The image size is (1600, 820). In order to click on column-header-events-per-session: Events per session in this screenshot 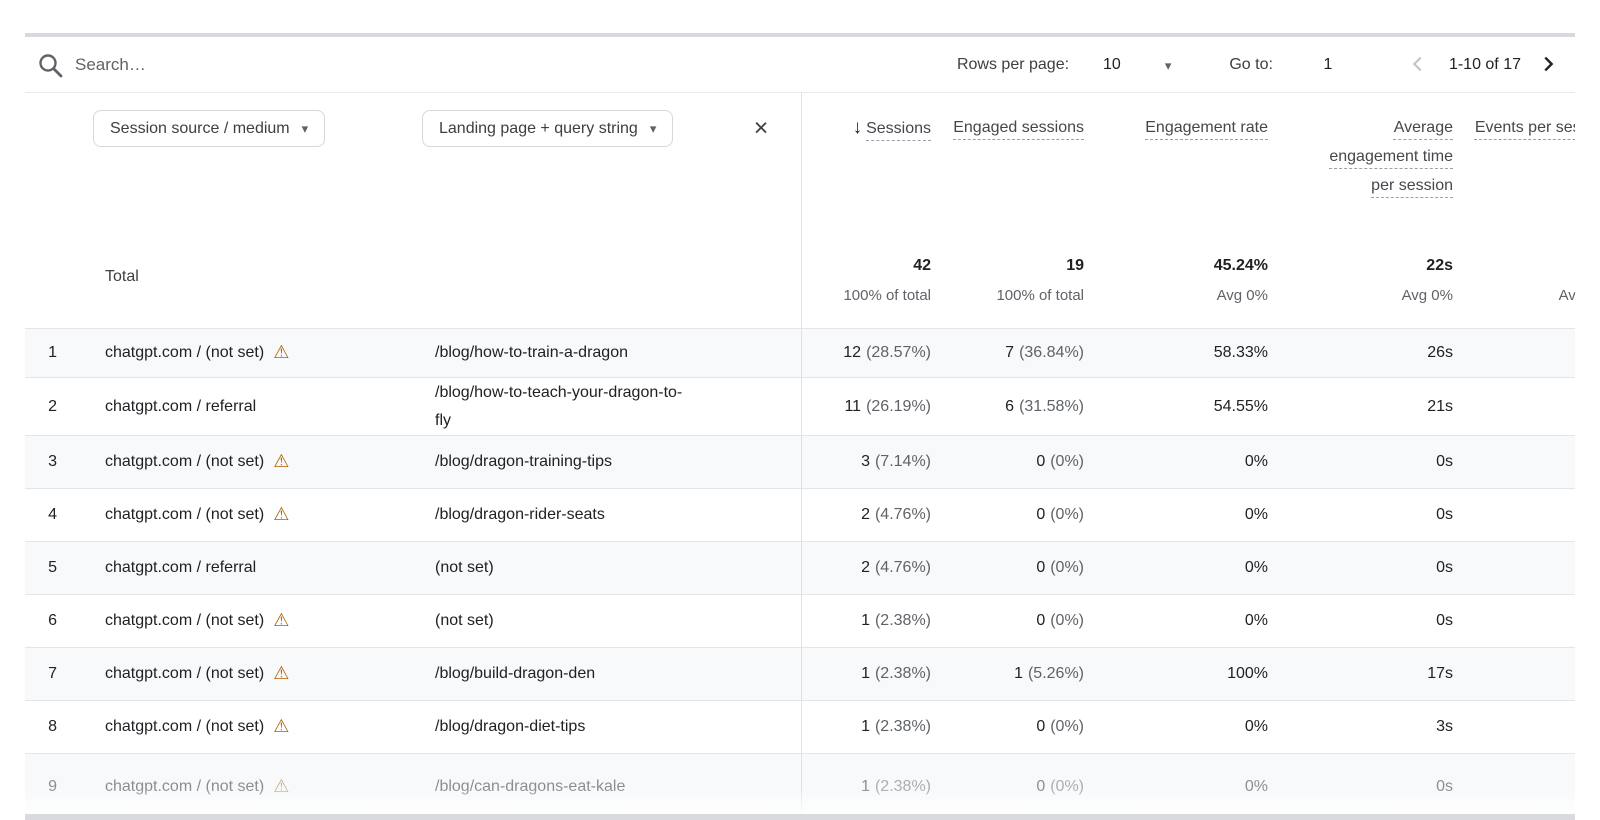, I will do `click(1522, 127)`.